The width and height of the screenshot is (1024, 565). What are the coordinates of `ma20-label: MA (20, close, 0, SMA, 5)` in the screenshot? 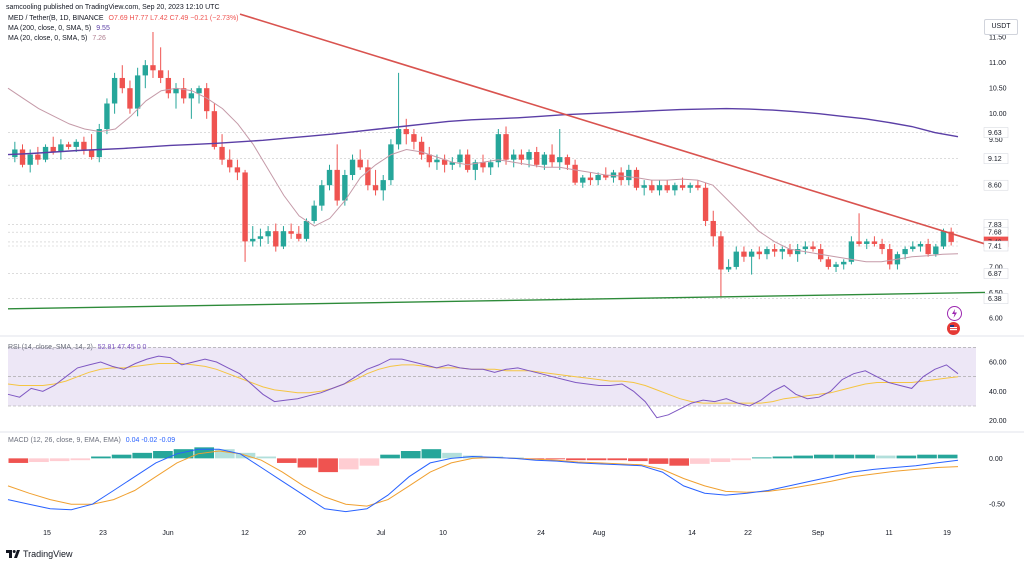 It's located at (48, 38).